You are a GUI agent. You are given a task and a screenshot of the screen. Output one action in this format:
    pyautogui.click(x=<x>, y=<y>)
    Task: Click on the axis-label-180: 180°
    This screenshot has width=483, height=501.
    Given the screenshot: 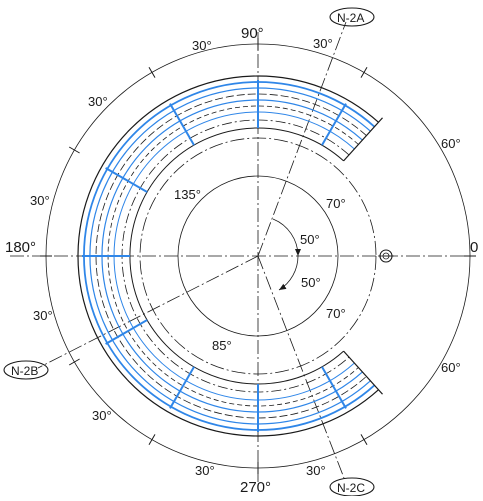 What is the action you would take?
    pyautogui.click(x=20, y=247)
    